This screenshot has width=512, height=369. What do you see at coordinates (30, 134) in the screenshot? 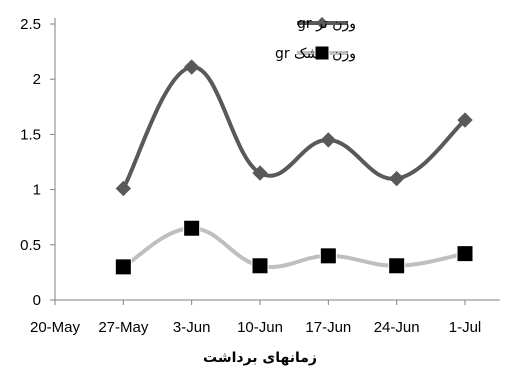
I see `y-tick-label: 1.5` at bounding box center [30, 134].